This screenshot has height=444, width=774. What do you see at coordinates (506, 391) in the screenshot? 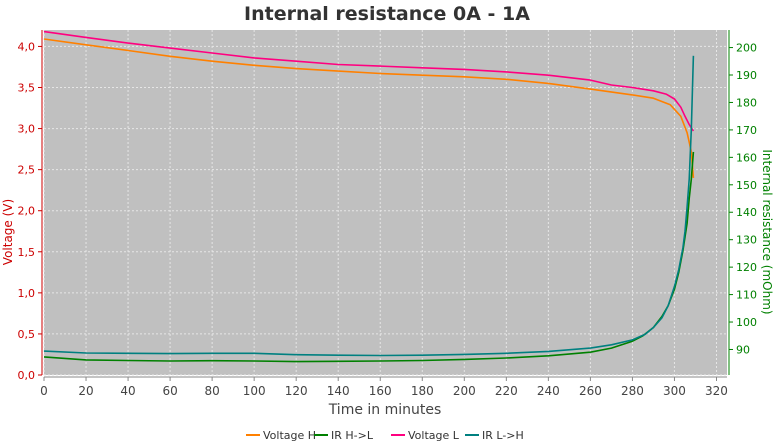
I see `x-tick-label: 220` at bounding box center [506, 391].